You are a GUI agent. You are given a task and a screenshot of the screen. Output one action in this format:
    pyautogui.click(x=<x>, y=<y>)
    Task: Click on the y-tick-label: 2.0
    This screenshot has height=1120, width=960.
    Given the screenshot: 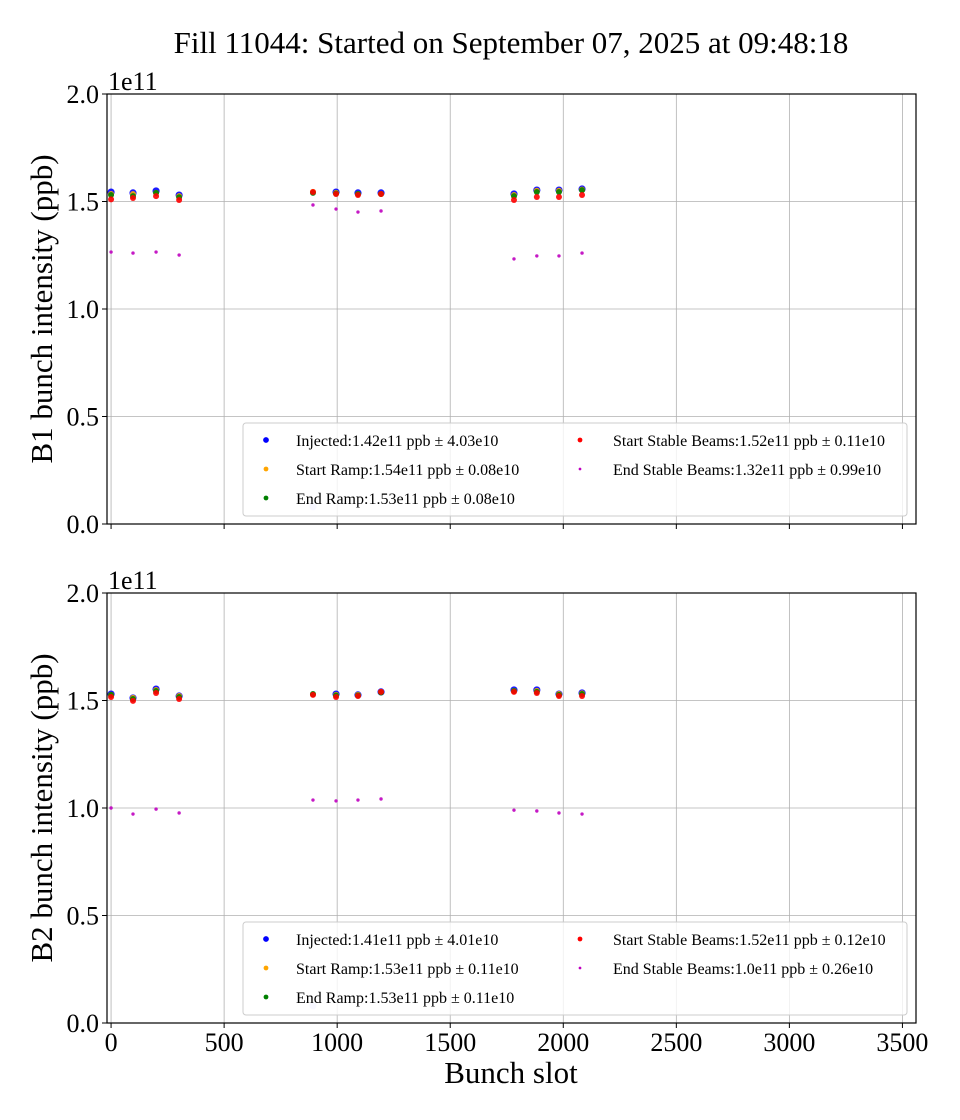 What is the action you would take?
    pyautogui.click(x=83, y=593)
    